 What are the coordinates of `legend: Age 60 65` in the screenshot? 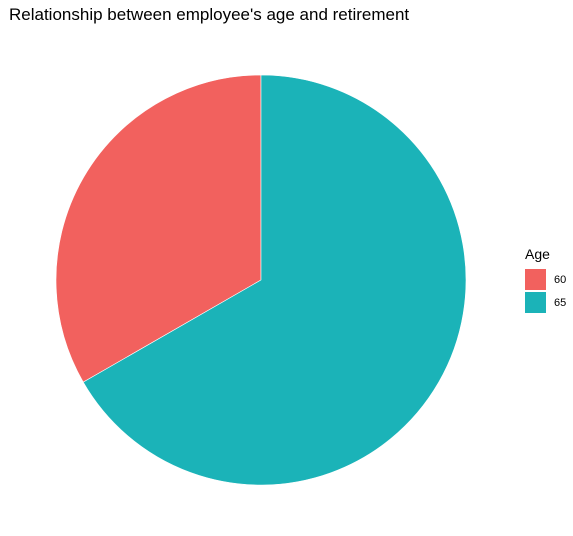 It's located at (548, 280).